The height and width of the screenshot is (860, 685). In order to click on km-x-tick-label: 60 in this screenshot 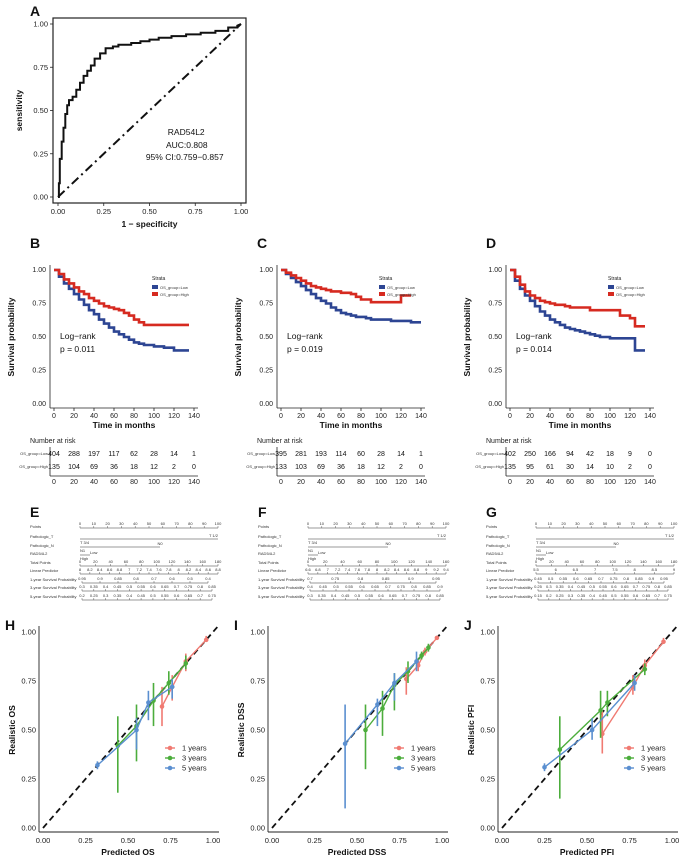, I will do `click(570, 416)`.